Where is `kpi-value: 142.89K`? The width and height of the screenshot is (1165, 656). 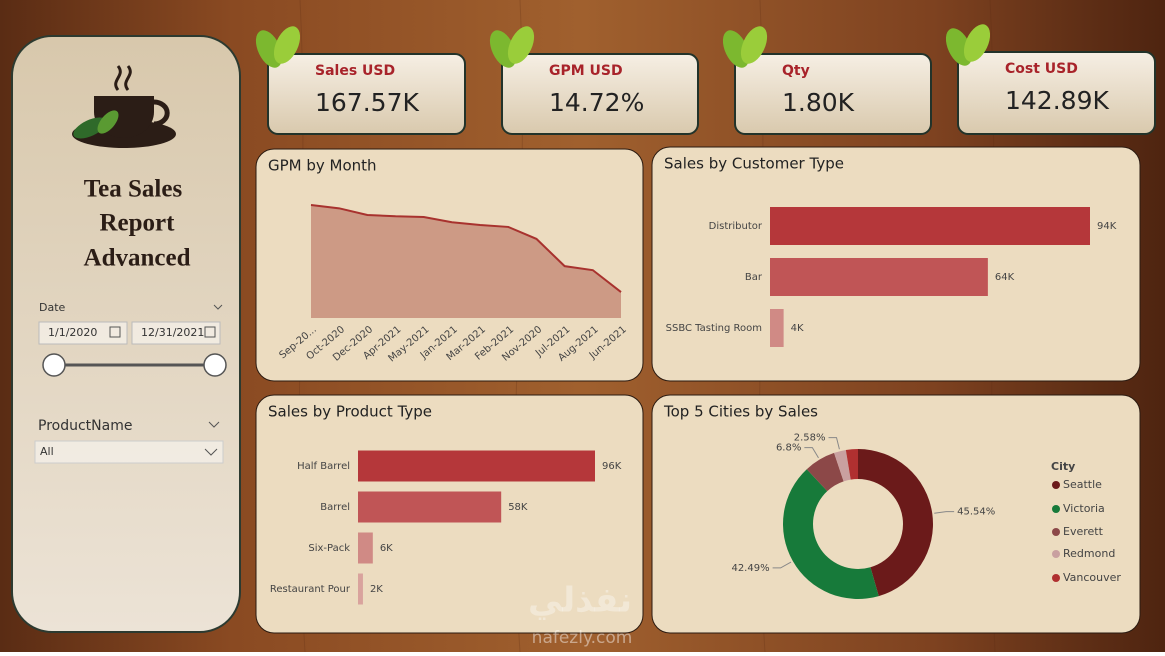 kpi-value: 142.89K is located at coordinates (1057, 100).